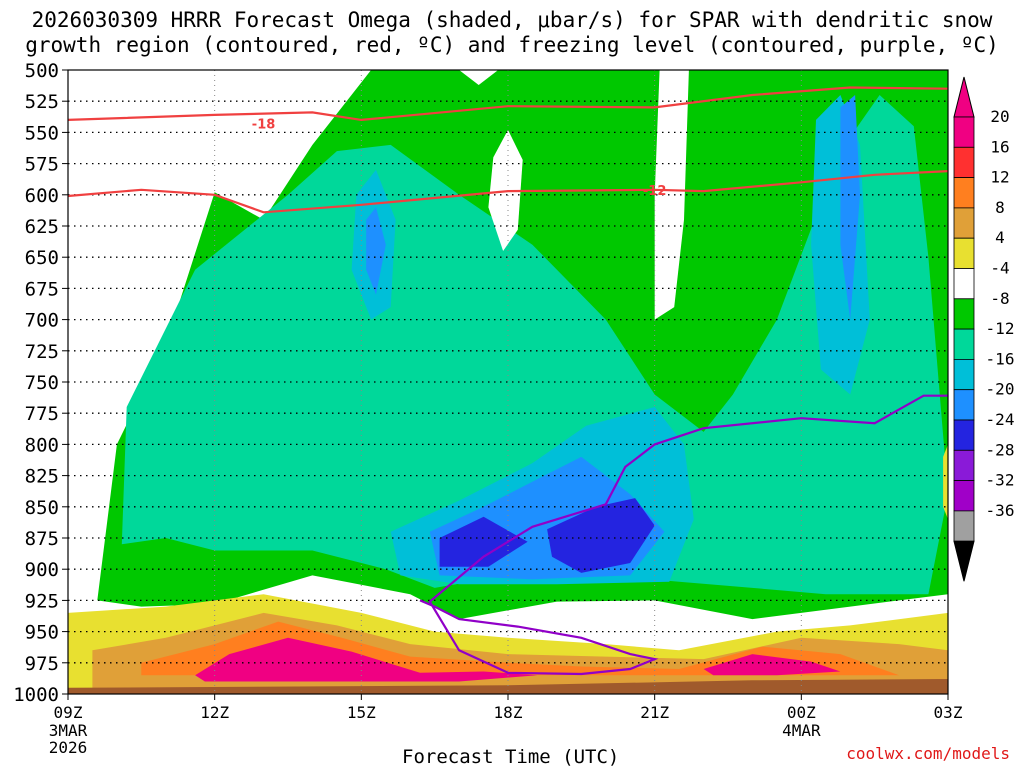 The image size is (1024, 768). Describe the element at coordinates (1000, 419) in the screenshot. I see `colorbar-label: -24` at that location.